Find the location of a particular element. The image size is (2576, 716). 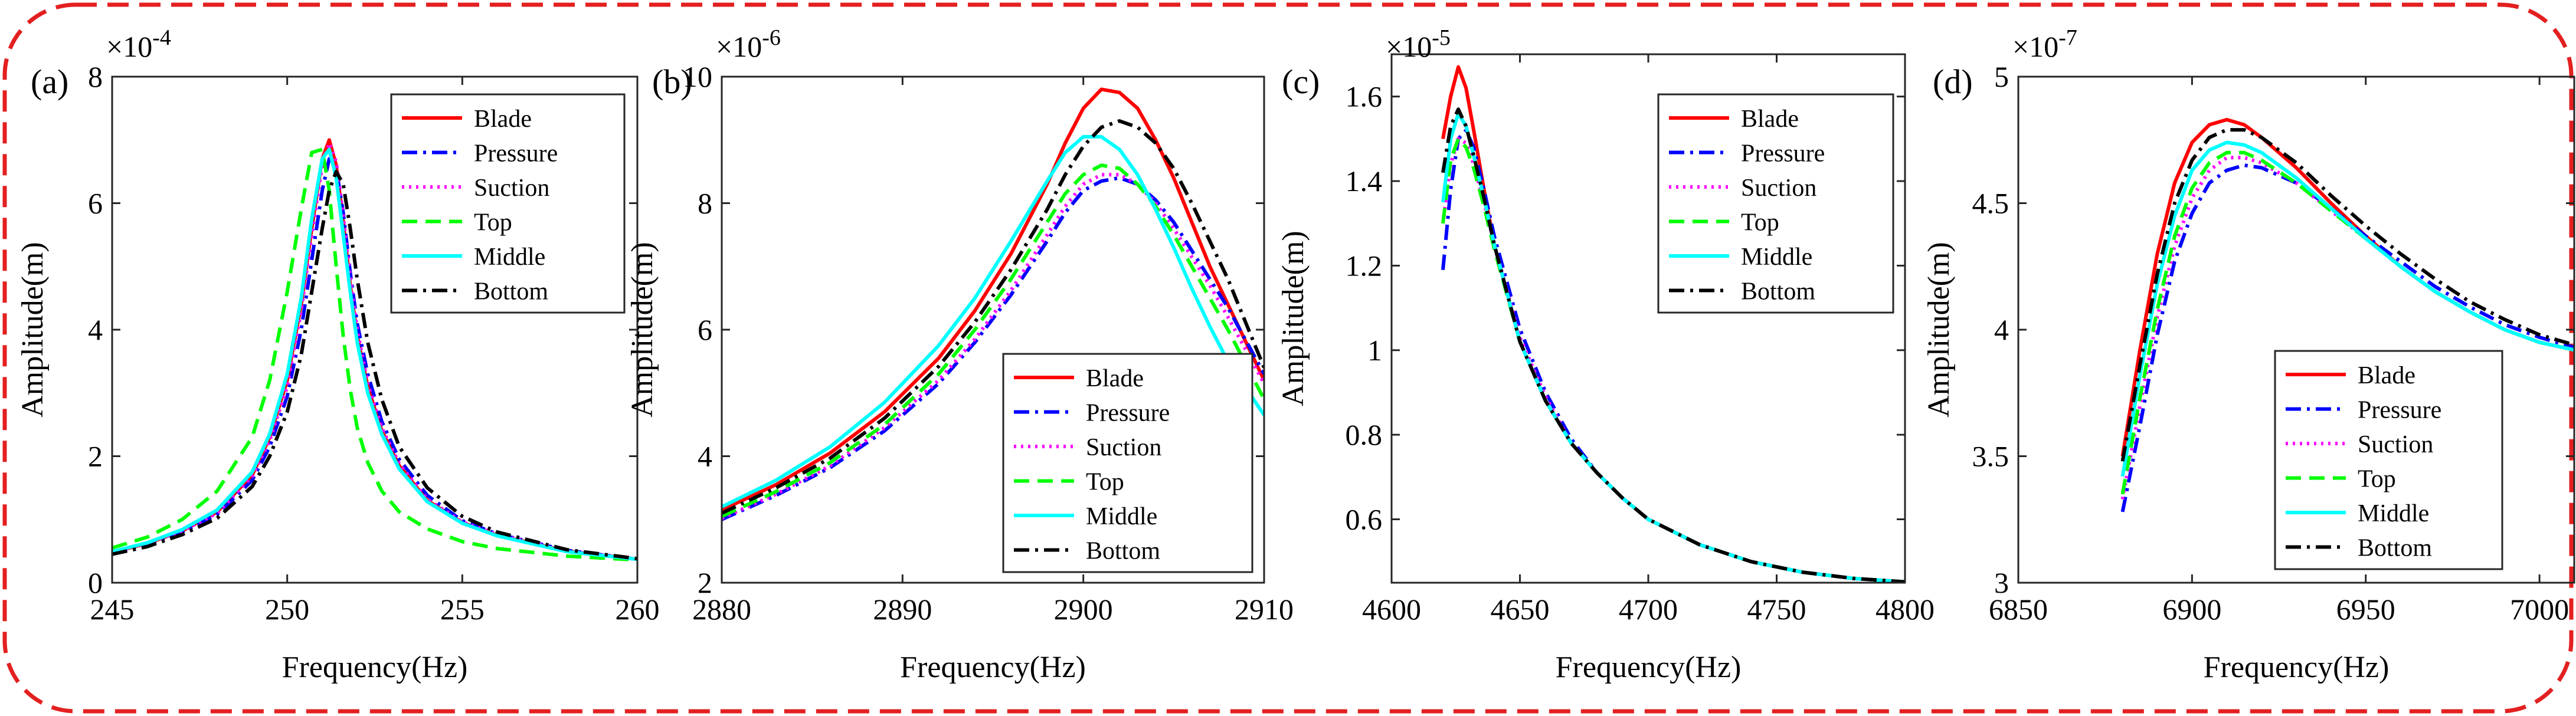

y-tick-label: 0 is located at coordinates (96, 582).